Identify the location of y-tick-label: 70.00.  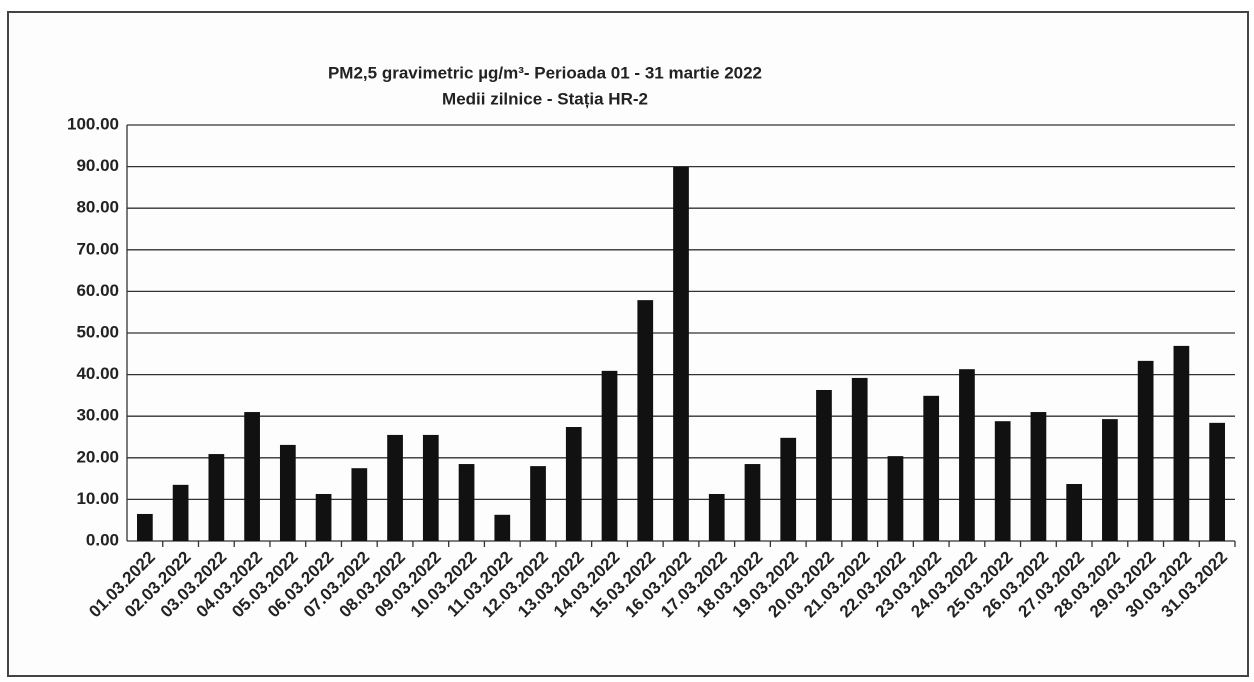
(97, 248).